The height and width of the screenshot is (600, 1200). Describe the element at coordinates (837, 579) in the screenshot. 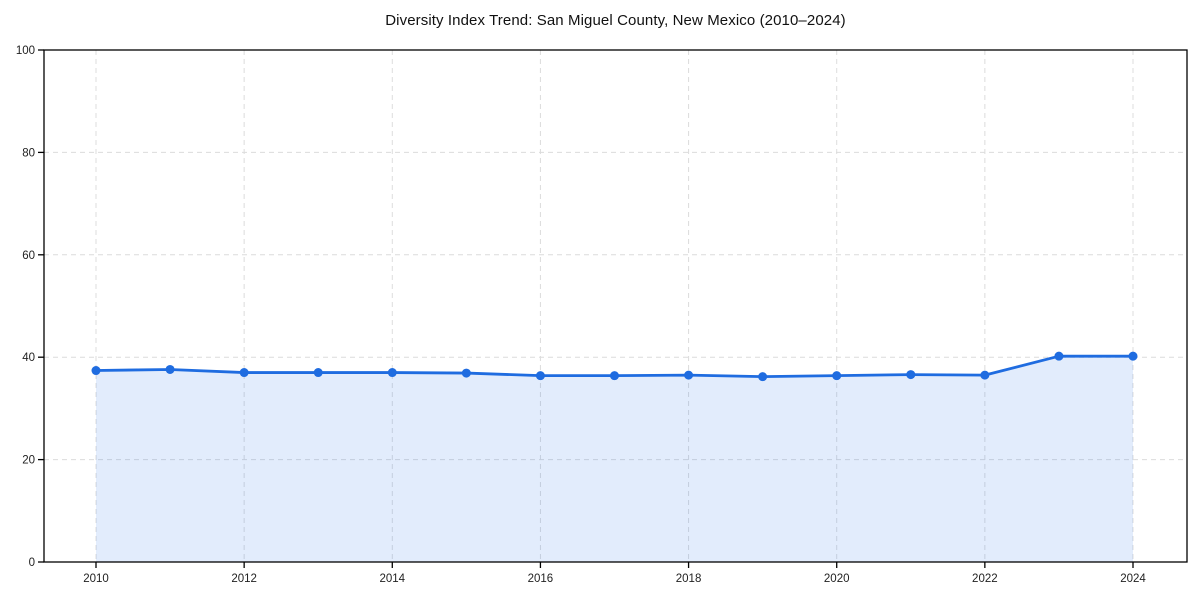

I see `x-tick-label: 2020` at that location.